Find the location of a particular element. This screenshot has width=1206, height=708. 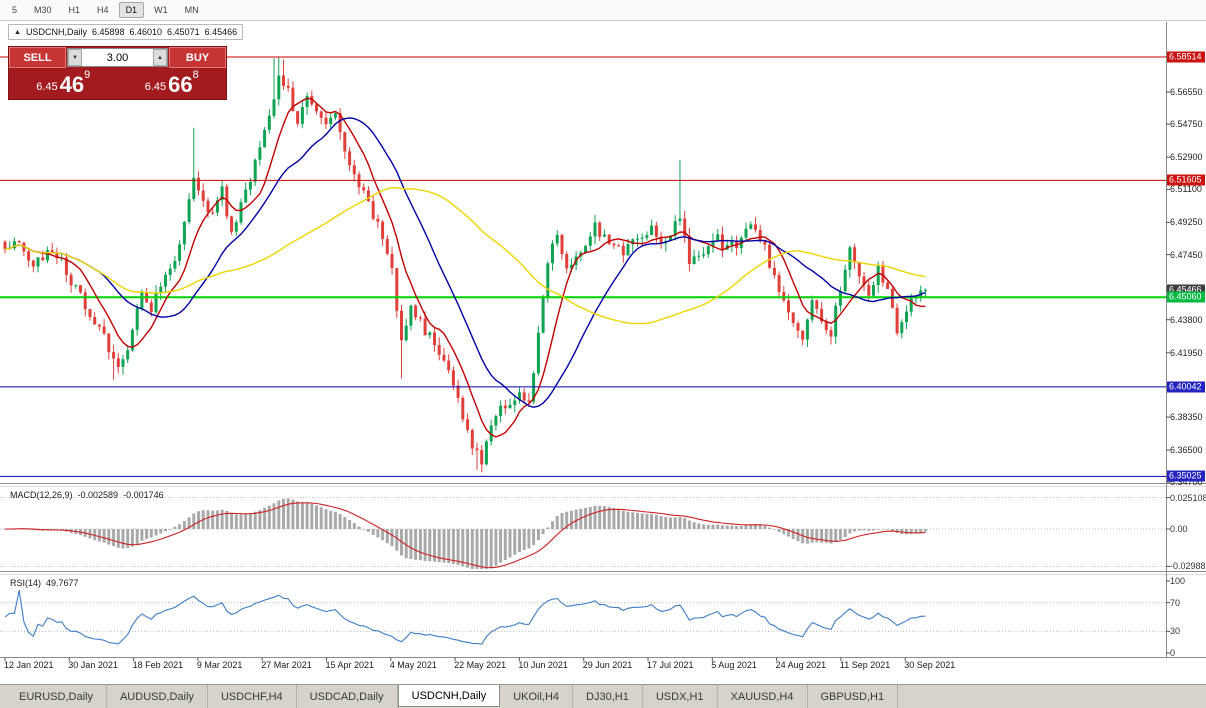

chart-tab-usdchf-h4: USDCHF,H4 is located at coordinates (252, 696).